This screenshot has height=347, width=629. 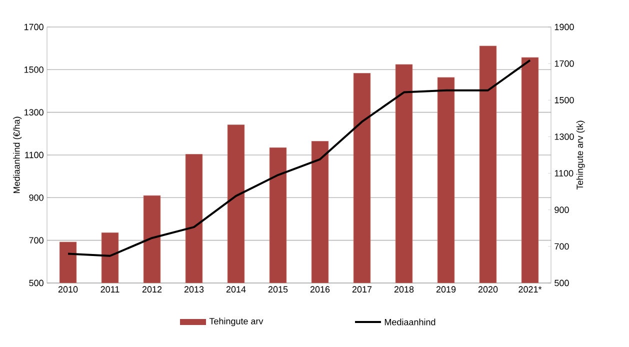 I want to click on y2-axis-title: Tehingute arv (tk), so click(x=580, y=155).